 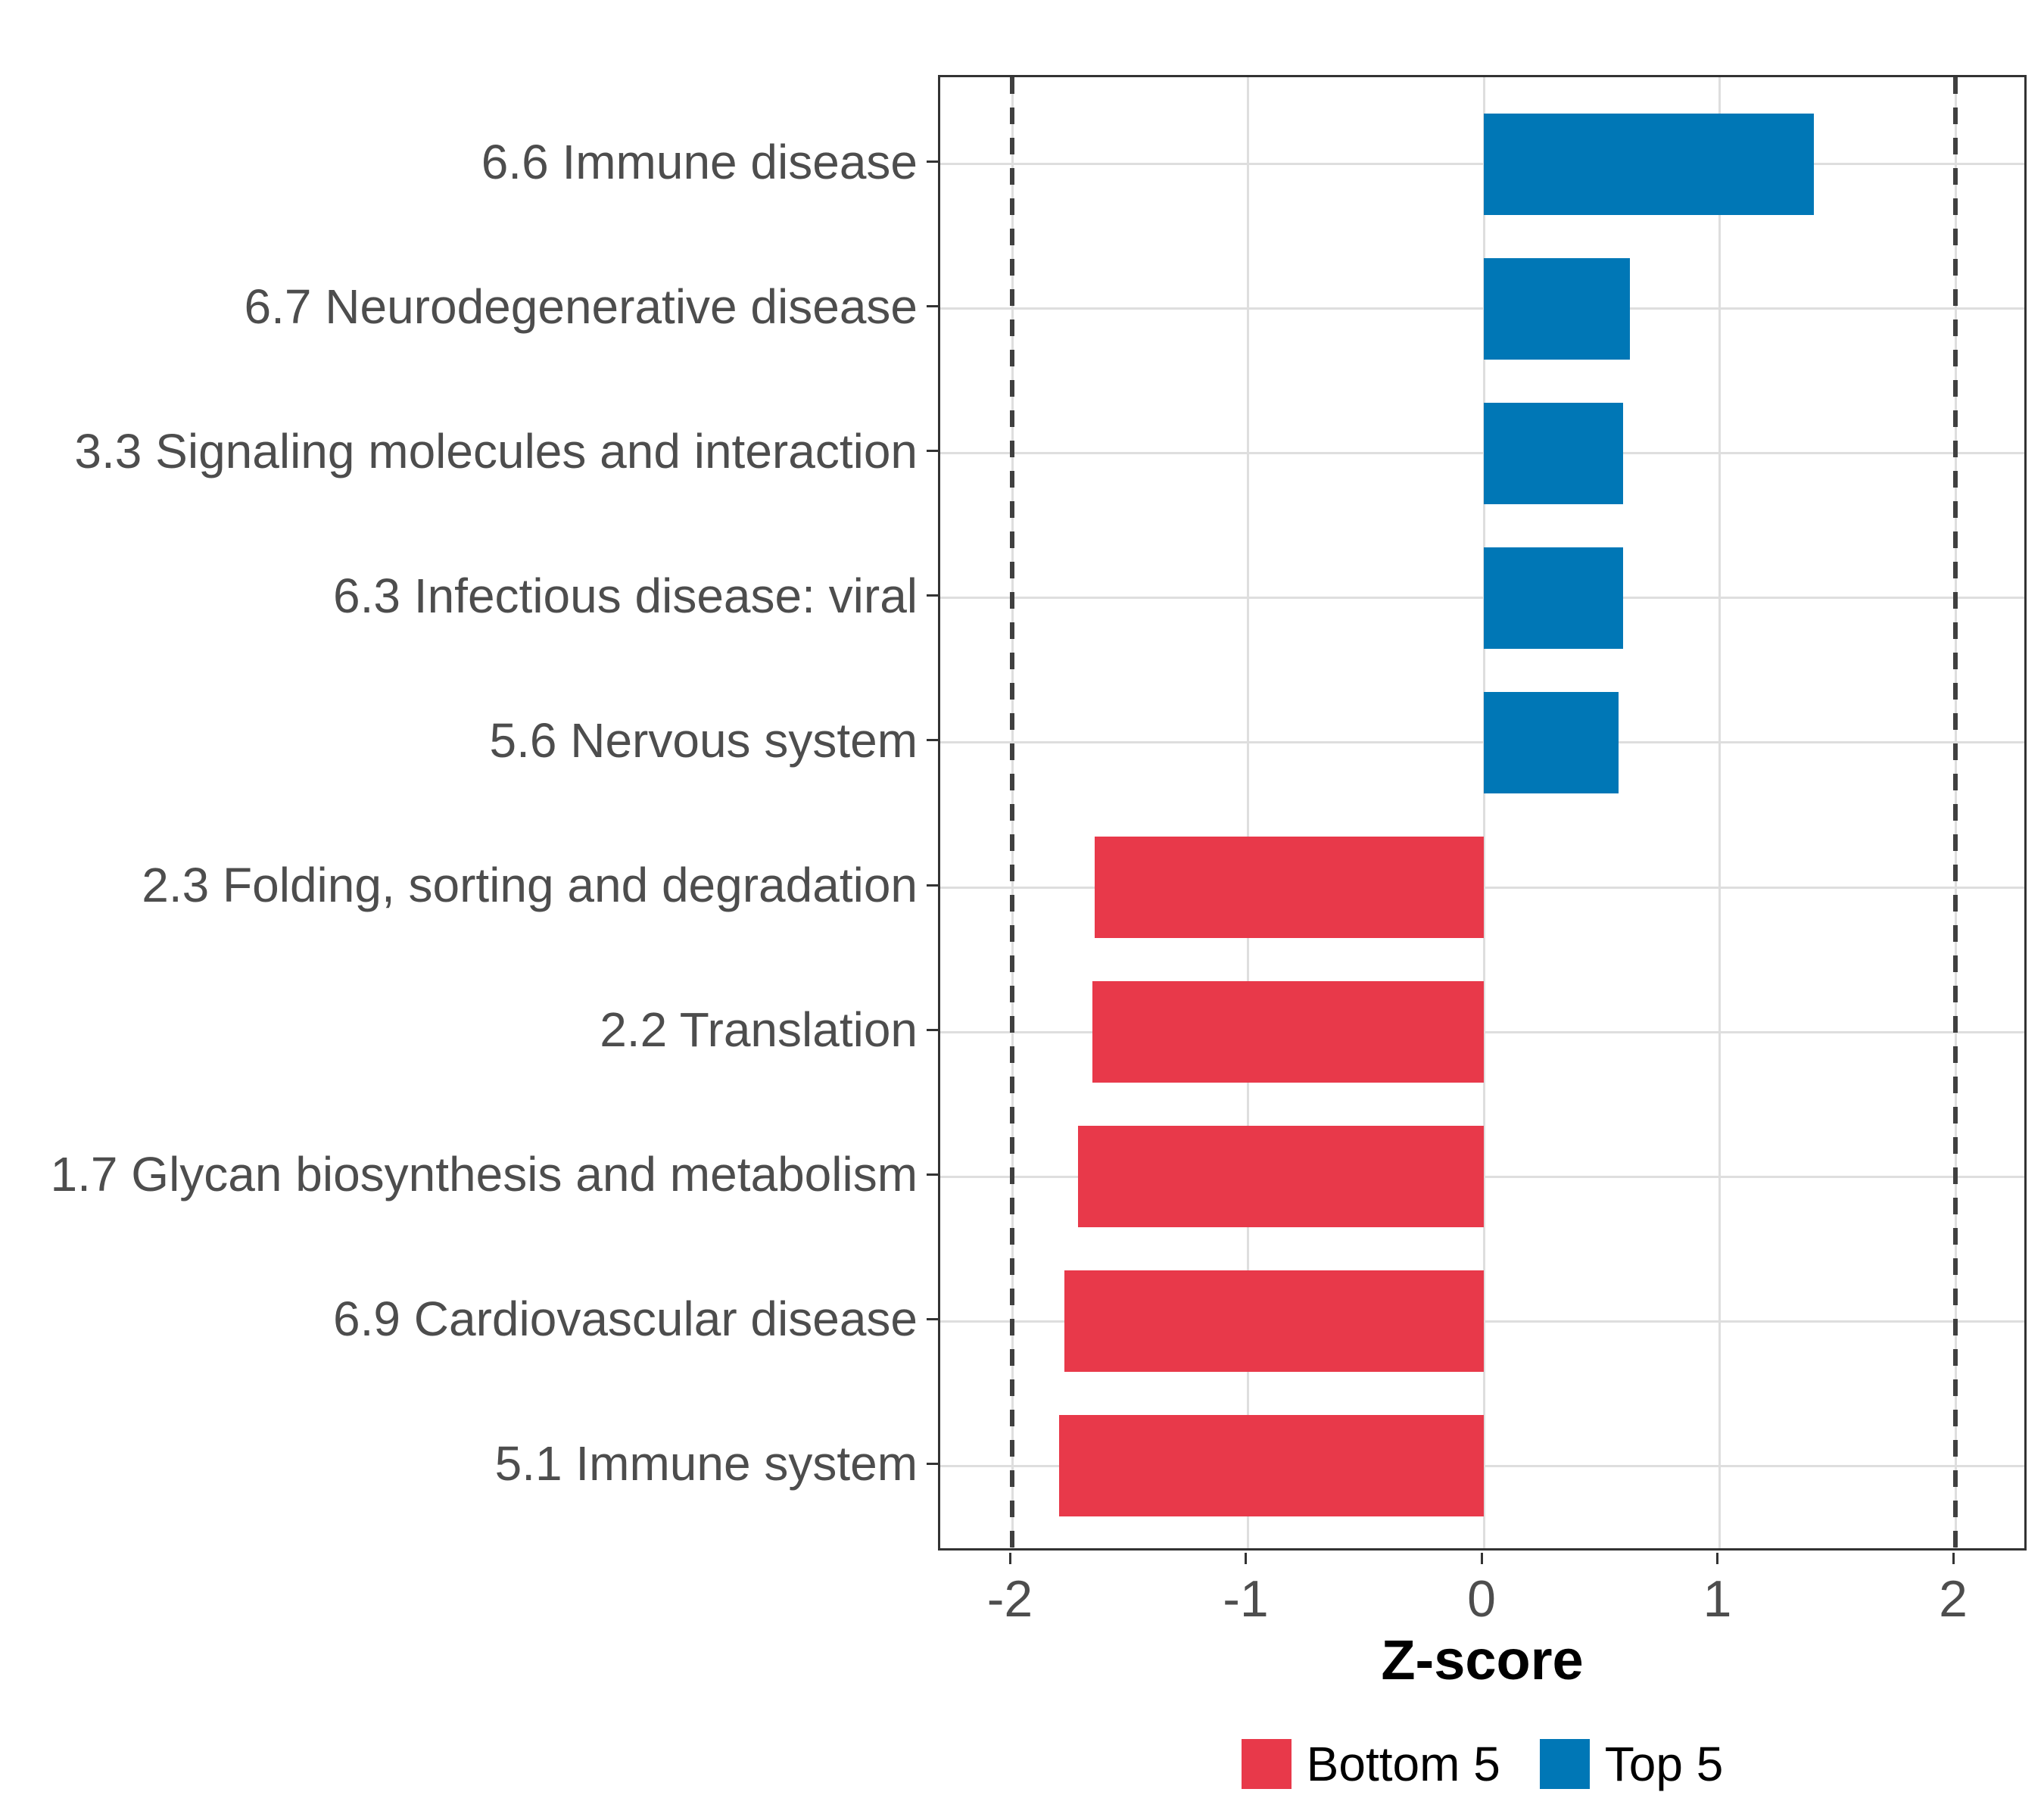 What do you see at coordinates (703, 740) in the screenshot?
I see `y-axis-label: 5.6 Nervous system` at bounding box center [703, 740].